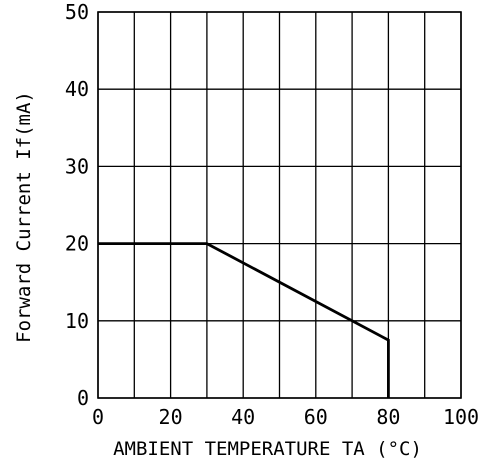  Describe the element at coordinates (388, 417) in the screenshot. I see `x-tick-label: 80` at that location.